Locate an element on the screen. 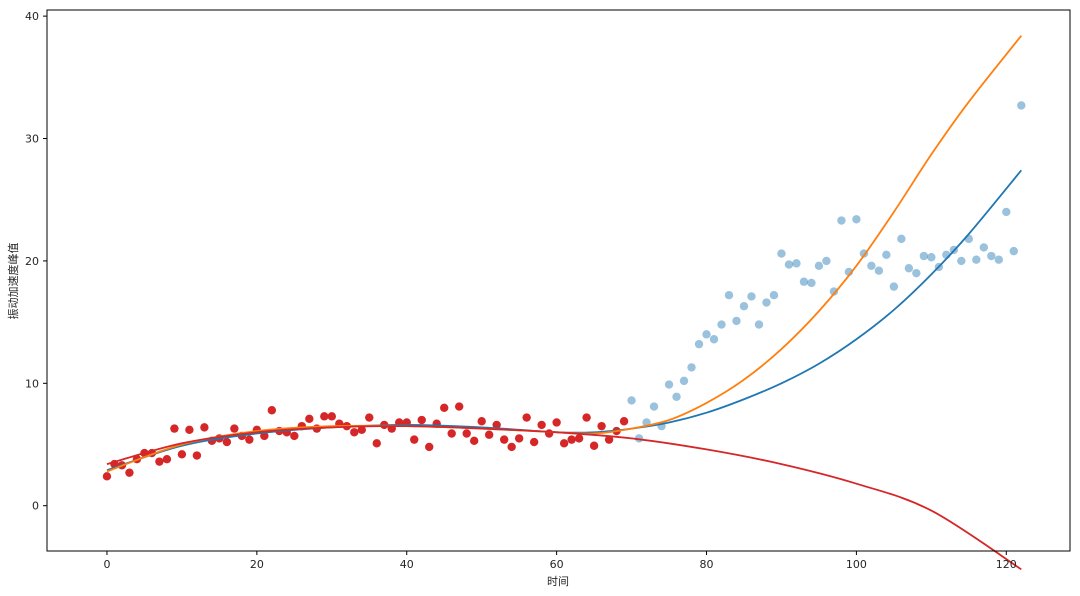 The width and height of the screenshot is (1080, 596). y-tick-label: 20 is located at coordinates (32, 261).